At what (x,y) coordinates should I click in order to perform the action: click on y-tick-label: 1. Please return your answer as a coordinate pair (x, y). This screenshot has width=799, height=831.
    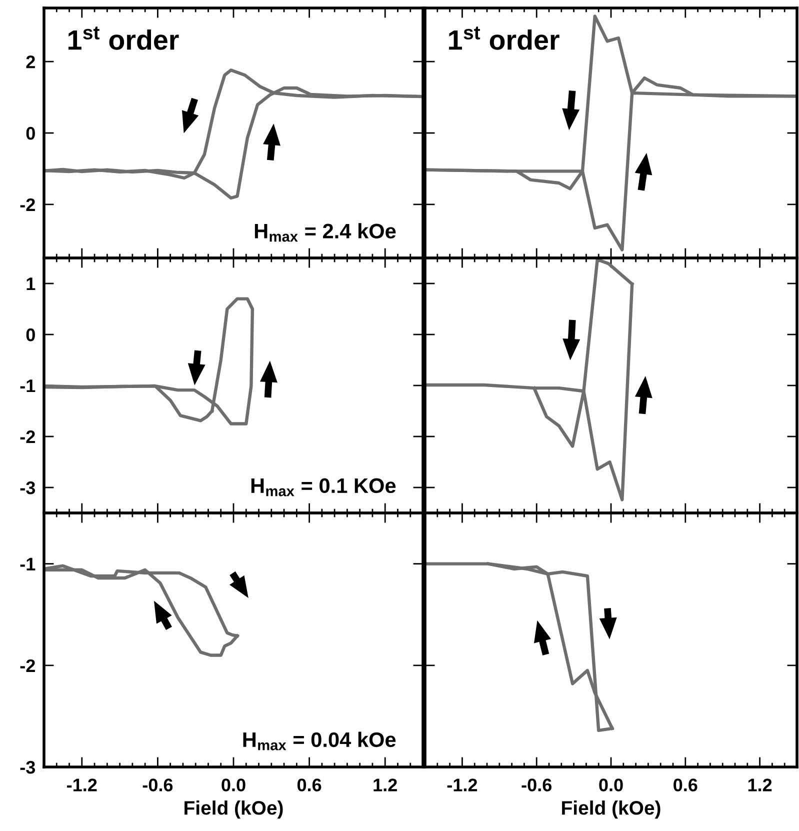
    Looking at the image, I should click on (31, 284).